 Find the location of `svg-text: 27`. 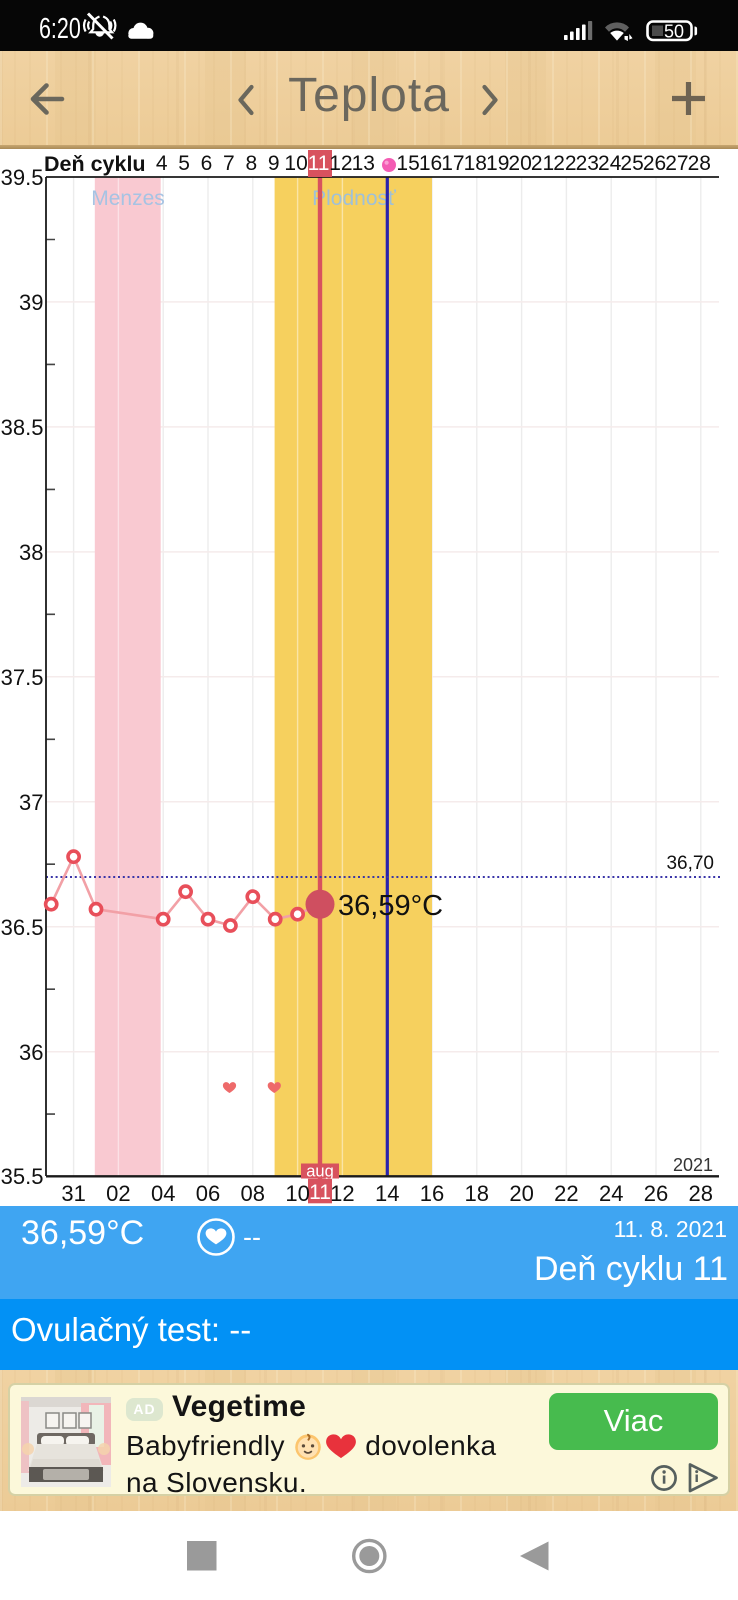

svg-text: 27 is located at coordinates (676, 163).